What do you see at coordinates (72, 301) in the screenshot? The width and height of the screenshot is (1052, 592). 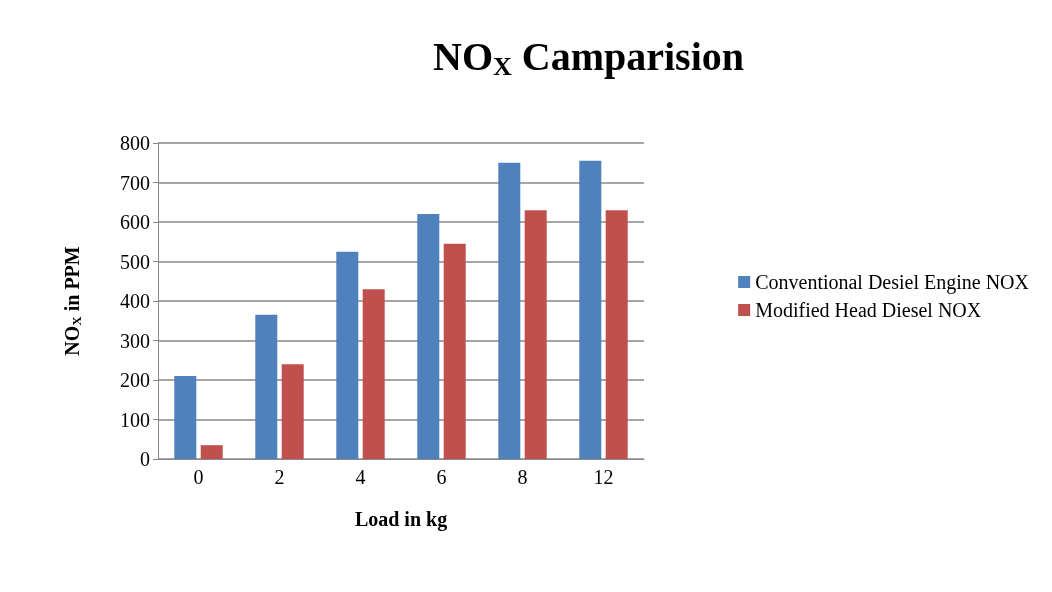 I see `y-axis-title: NOX in PPM` at bounding box center [72, 301].